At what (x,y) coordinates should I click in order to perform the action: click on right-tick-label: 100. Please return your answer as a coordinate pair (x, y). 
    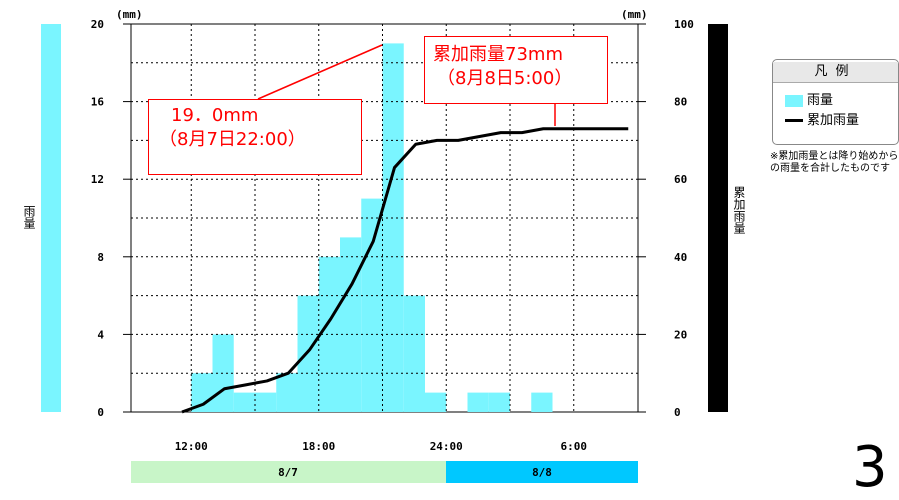
    Looking at the image, I should click on (684, 24).